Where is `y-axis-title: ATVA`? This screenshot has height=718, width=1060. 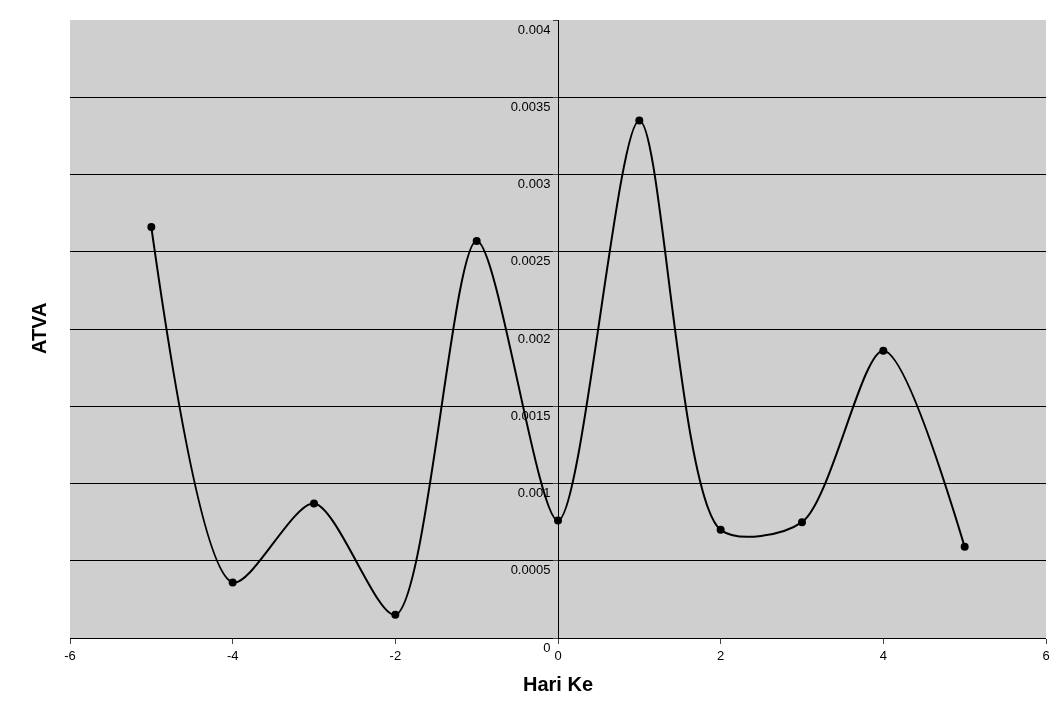 y-axis-title: ATVA is located at coordinates (39, 328).